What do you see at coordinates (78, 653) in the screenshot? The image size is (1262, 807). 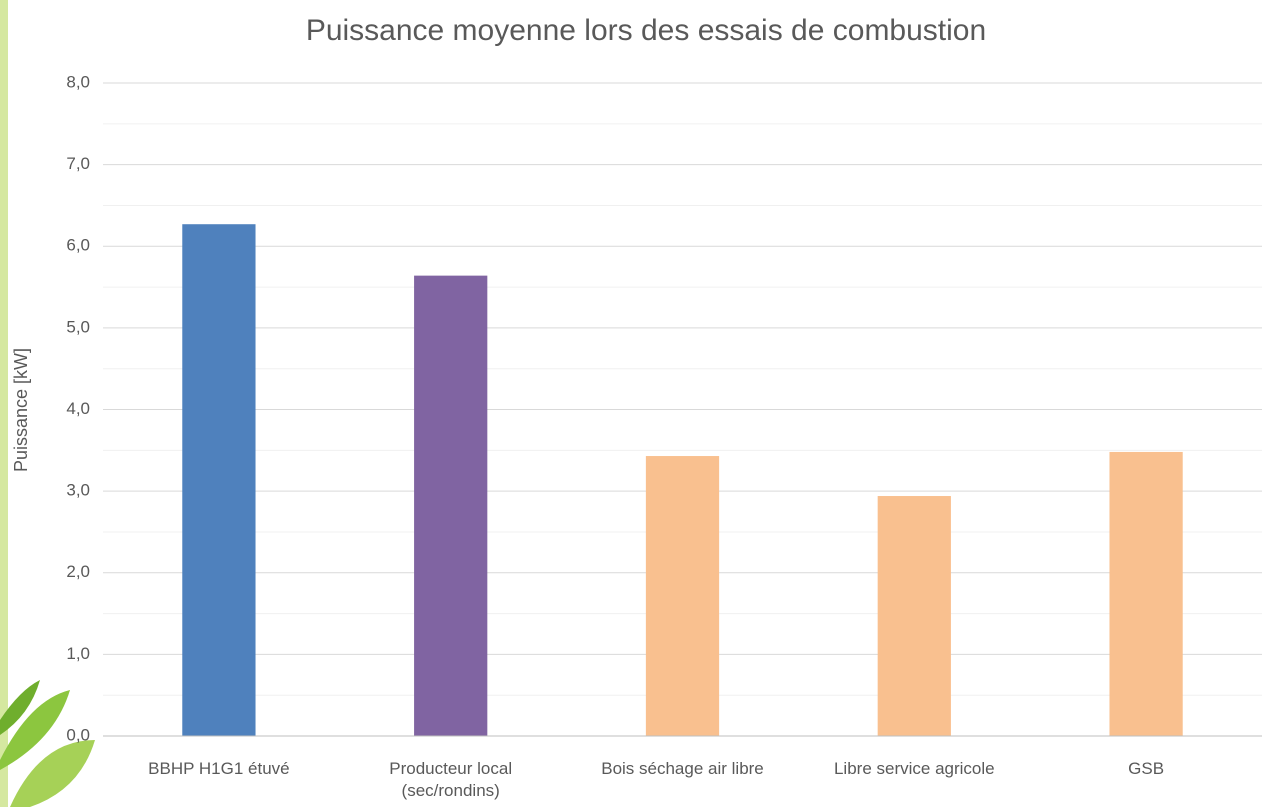 I see `y-tick-label: 1,0` at bounding box center [78, 653].